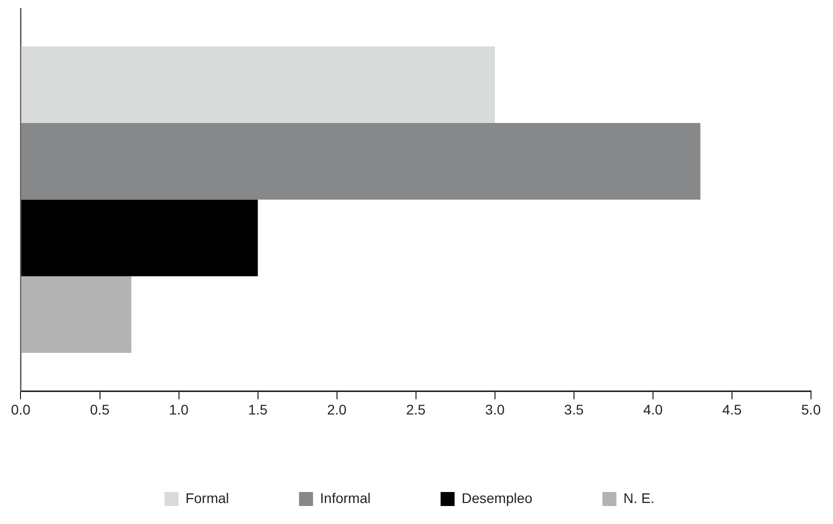 This screenshot has width=833, height=524. Describe the element at coordinates (345, 498) in the screenshot. I see `legend-label: Informal` at that location.